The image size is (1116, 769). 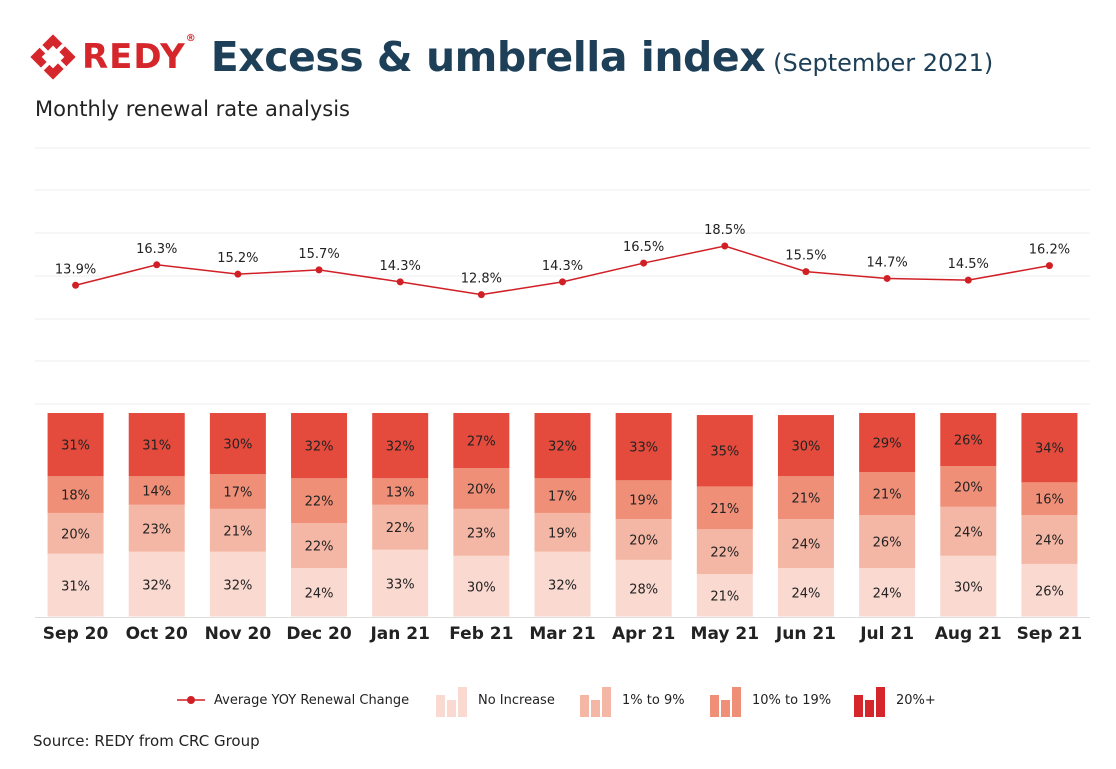 I want to click on line-value-label: 18.5%, so click(x=724, y=230).